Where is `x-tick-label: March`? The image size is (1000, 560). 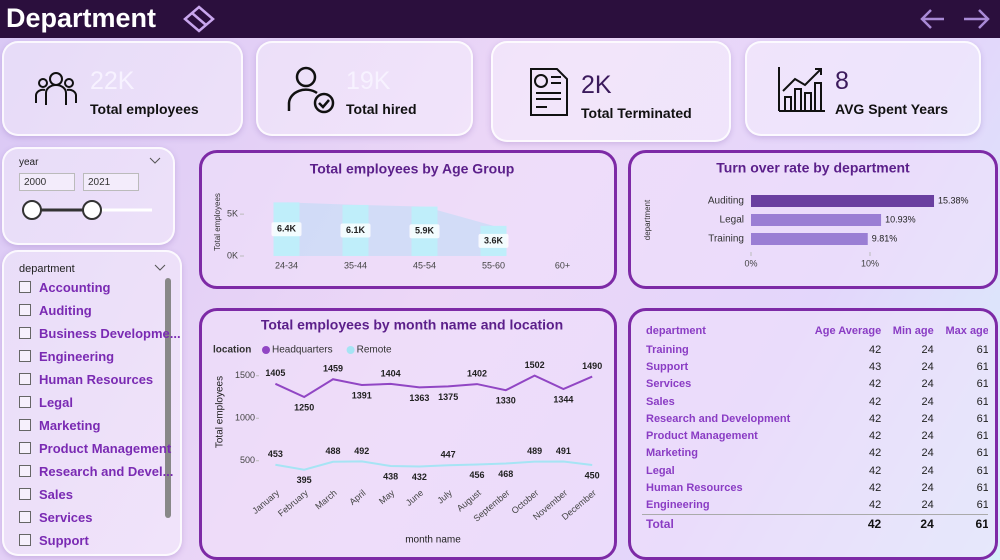 x-tick-label: March is located at coordinates (326, 500).